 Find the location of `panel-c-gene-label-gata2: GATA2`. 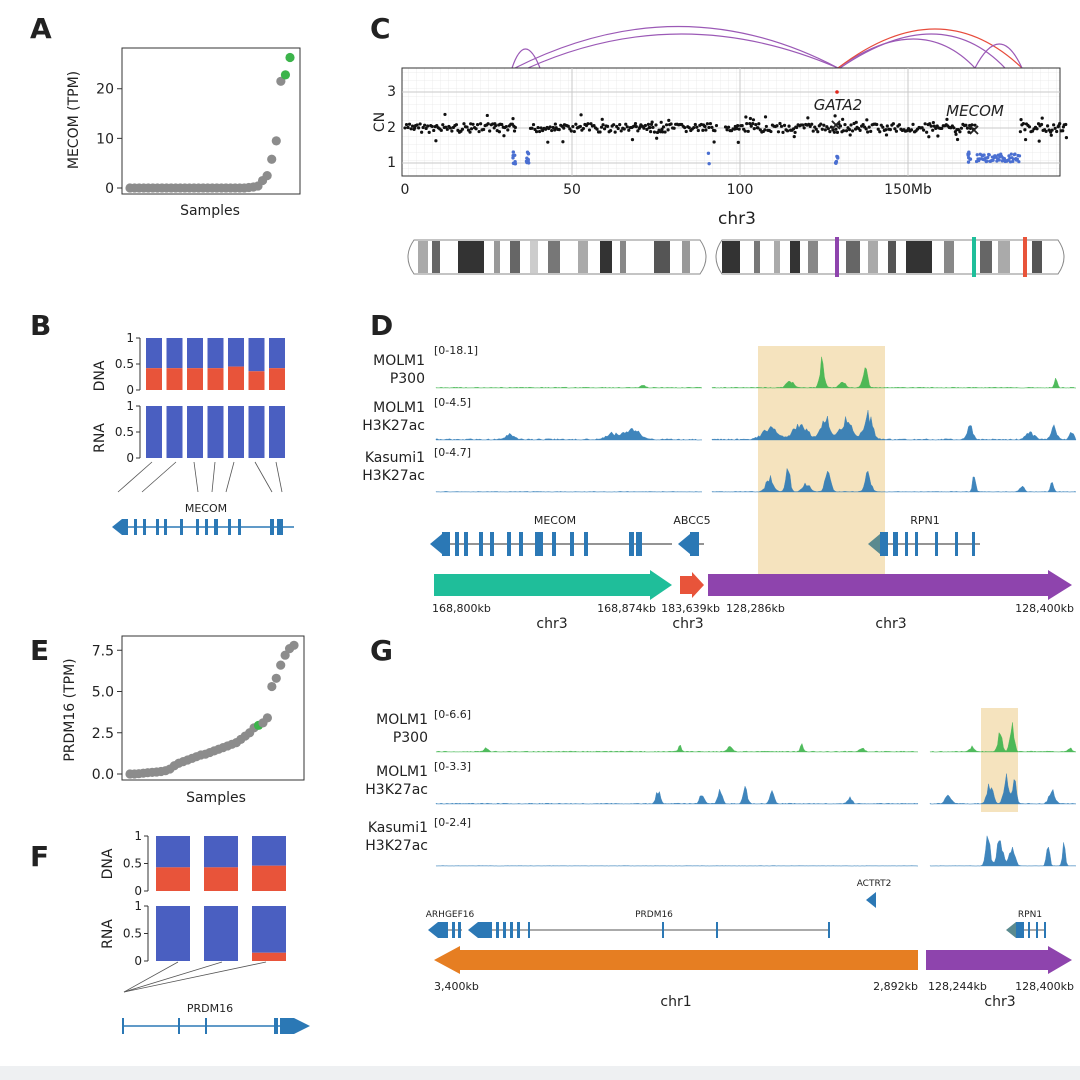

panel-c-gene-label-gata2: GATA2 is located at coordinates (838, 105).